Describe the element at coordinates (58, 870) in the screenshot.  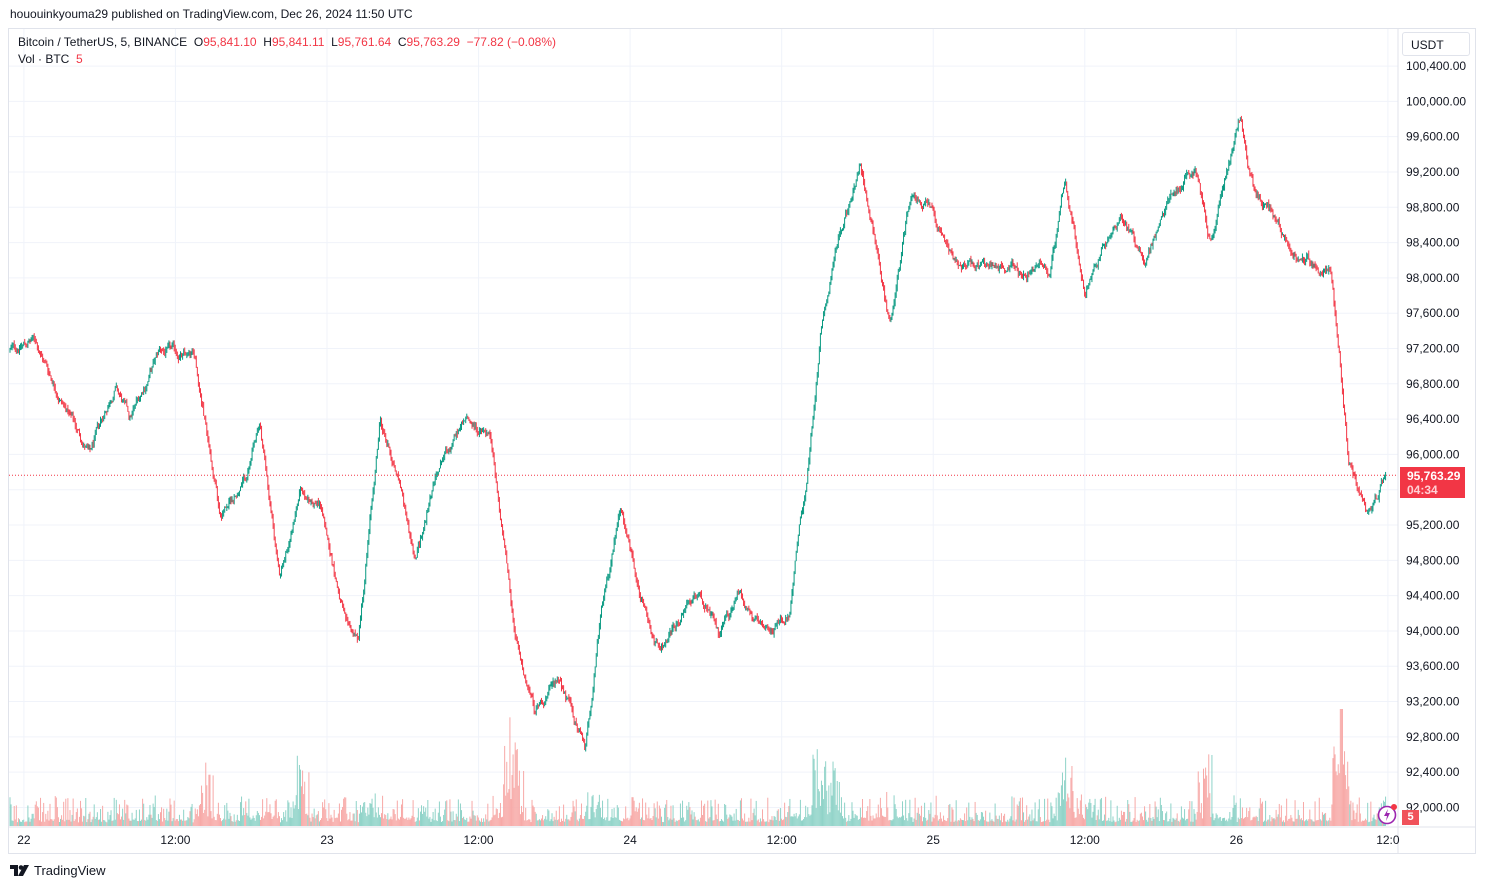
I see `tradingview-logo: TradingView` at that location.